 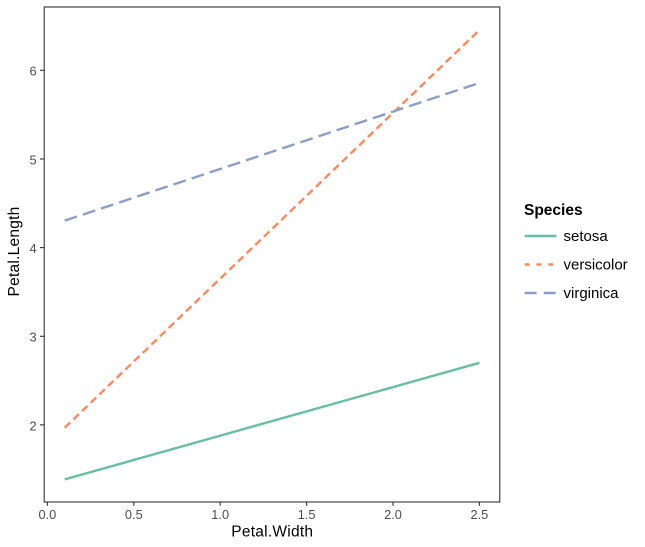 I want to click on svg-text: 0.0, so click(x=48, y=514).